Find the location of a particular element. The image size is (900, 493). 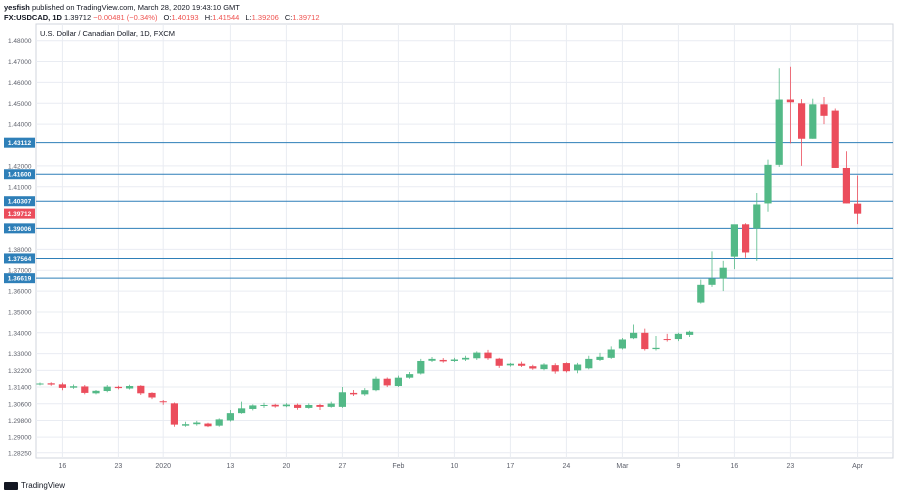

y-tick-label: 1.29000 is located at coordinates (20, 438).